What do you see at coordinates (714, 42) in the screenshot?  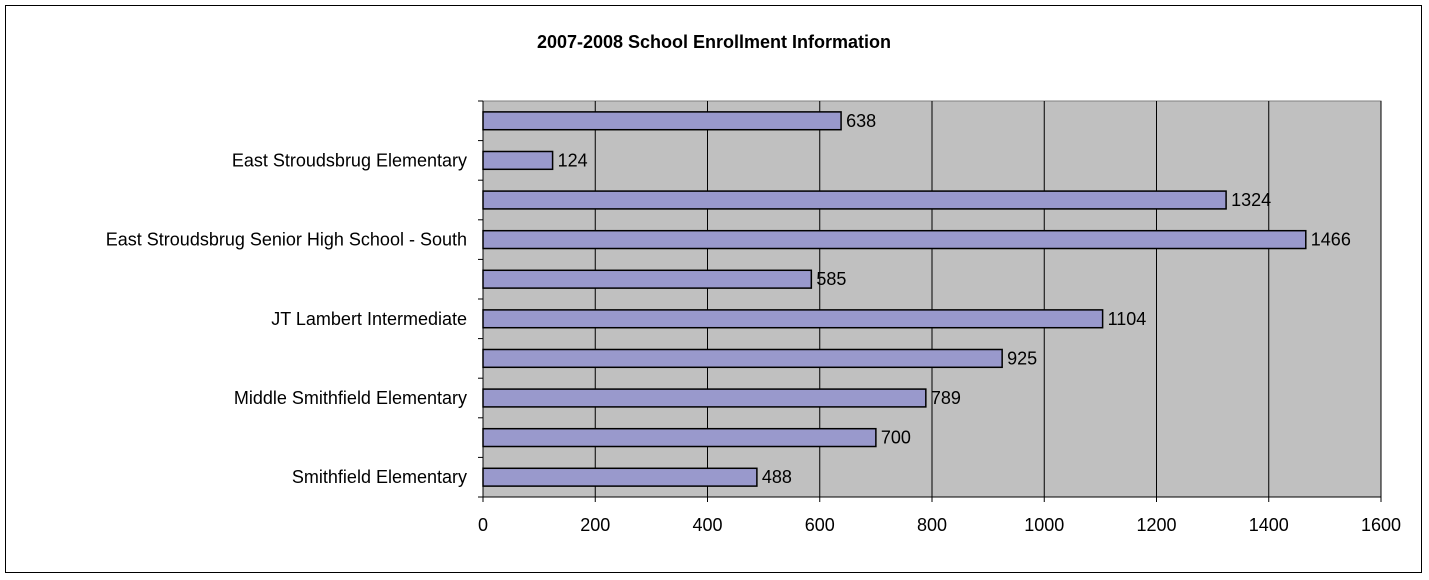 I see `chart-title: 2007-2008 School Enrollment Information` at bounding box center [714, 42].